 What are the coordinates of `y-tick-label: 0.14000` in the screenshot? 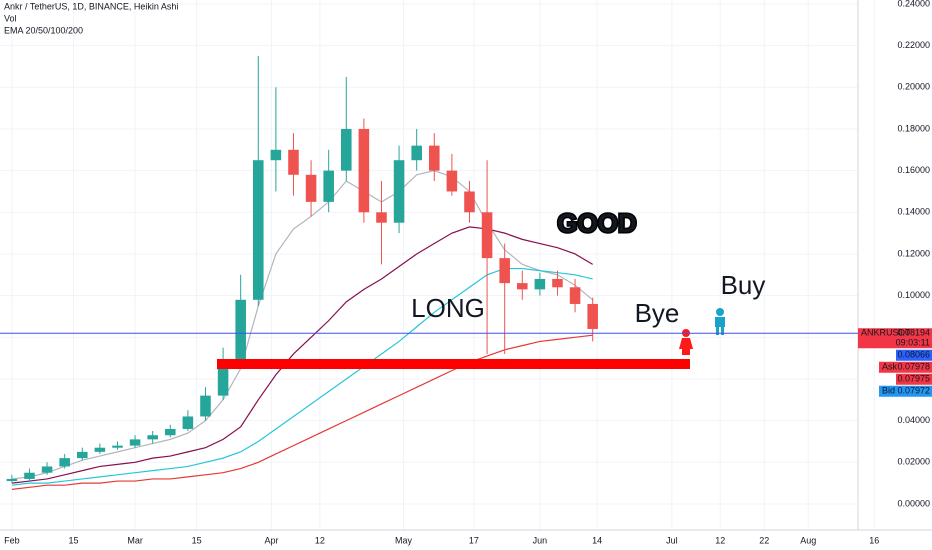 It's located at (913, 212).